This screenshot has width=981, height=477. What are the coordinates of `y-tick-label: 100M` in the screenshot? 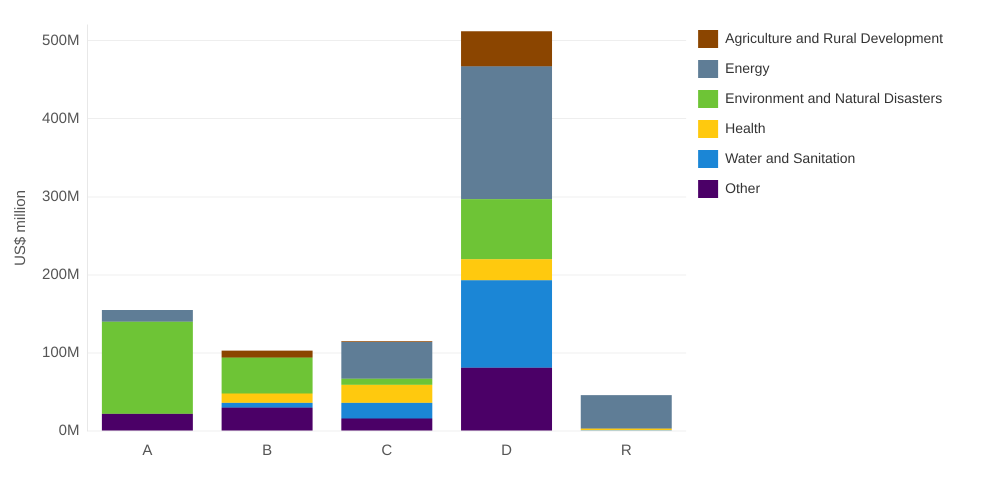 It's located at (61, 353).